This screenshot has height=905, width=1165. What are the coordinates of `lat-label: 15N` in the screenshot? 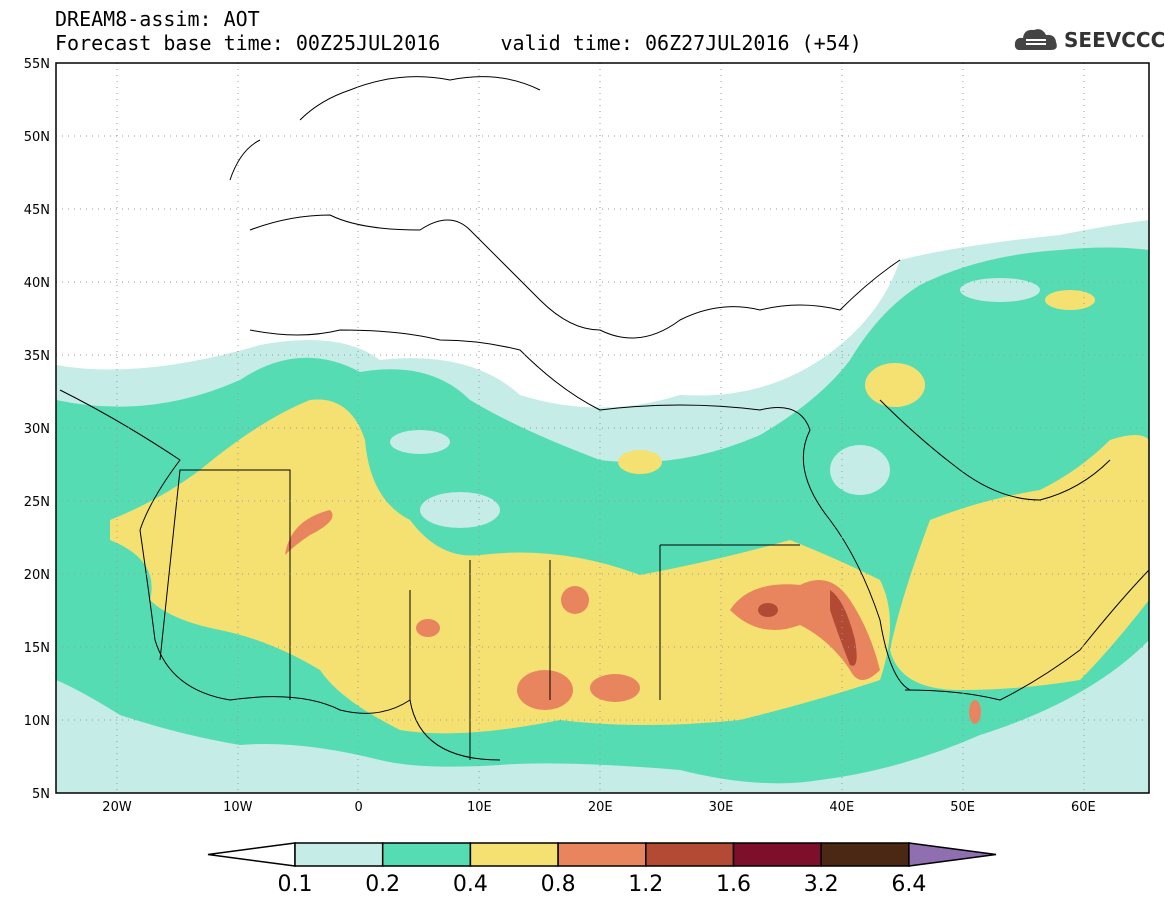 It's located at (37, 648).